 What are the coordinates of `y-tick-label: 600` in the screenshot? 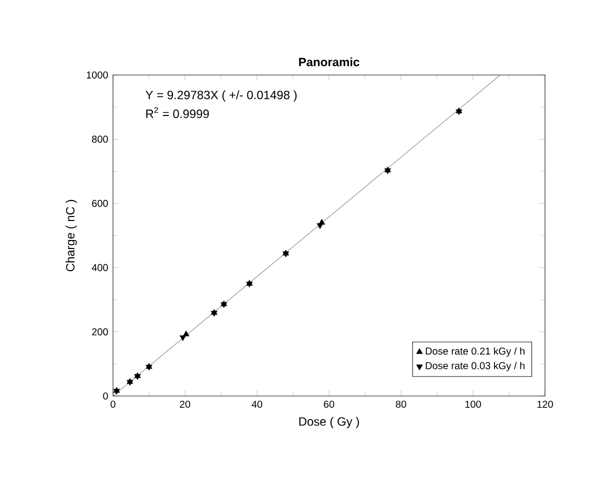 It's located at (100, 203).